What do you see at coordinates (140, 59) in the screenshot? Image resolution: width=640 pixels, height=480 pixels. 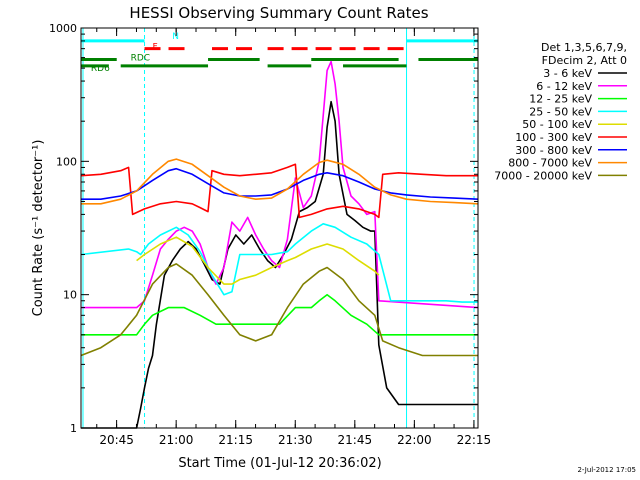 I see `flag-label-rdc: RDC` at bounding box center [140, 59].